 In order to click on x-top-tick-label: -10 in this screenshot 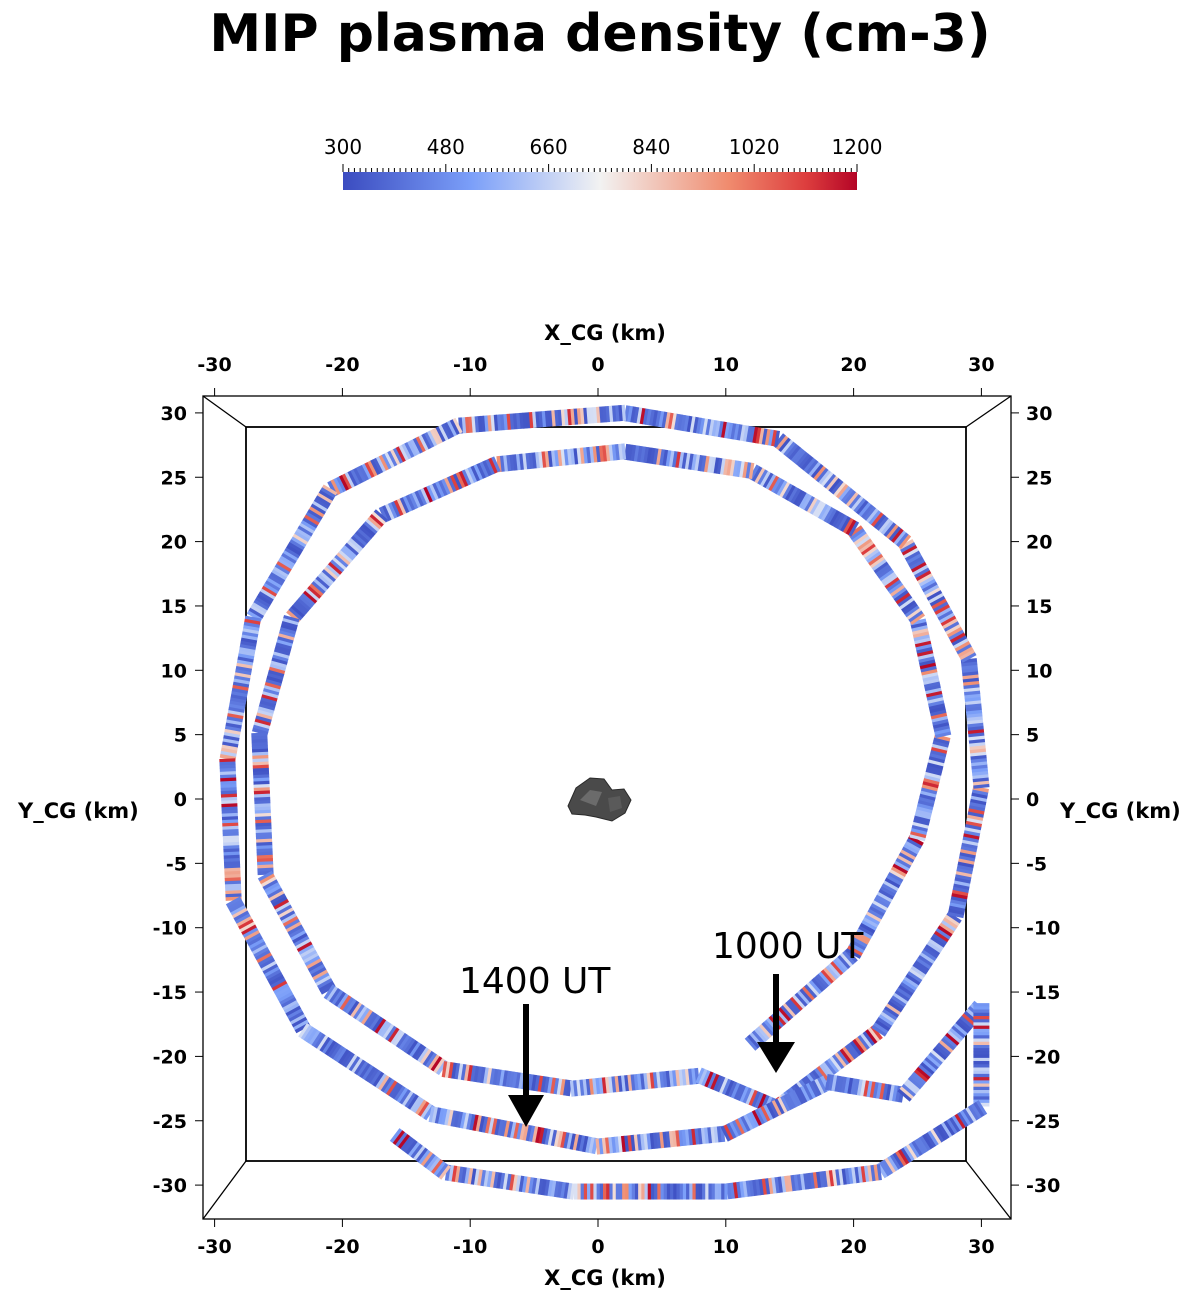, I will do `click(470, 365)`.